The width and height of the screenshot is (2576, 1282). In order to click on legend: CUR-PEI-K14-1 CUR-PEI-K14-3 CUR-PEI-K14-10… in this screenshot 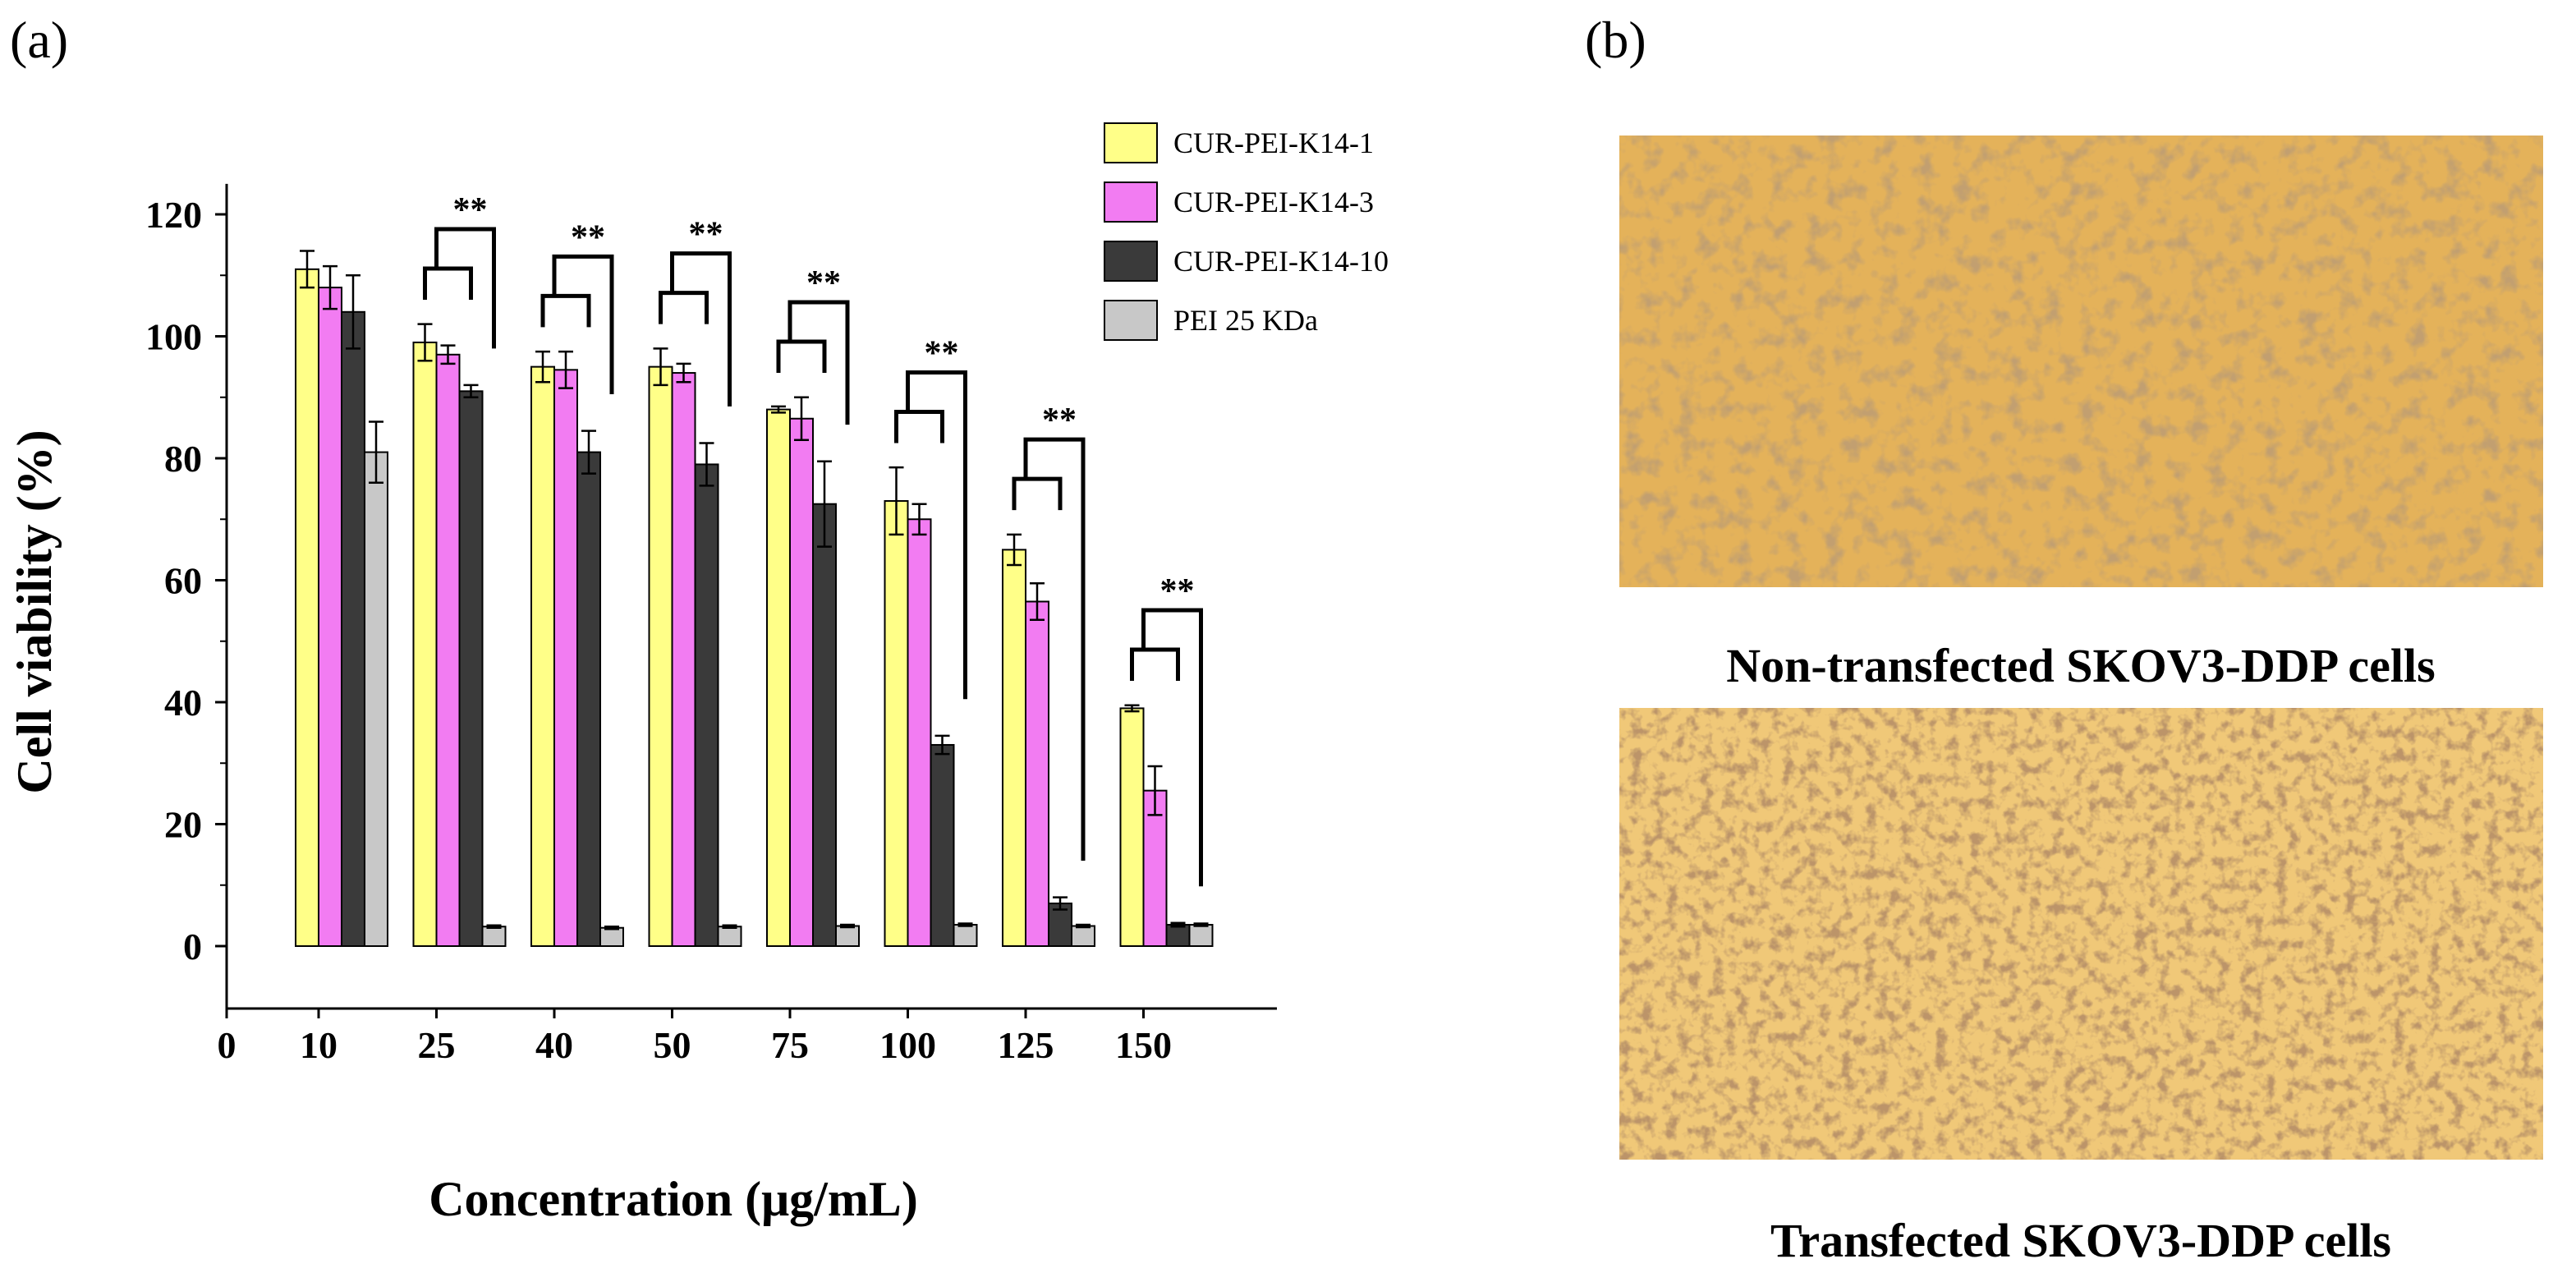, I will do `click(1246, 231)`.